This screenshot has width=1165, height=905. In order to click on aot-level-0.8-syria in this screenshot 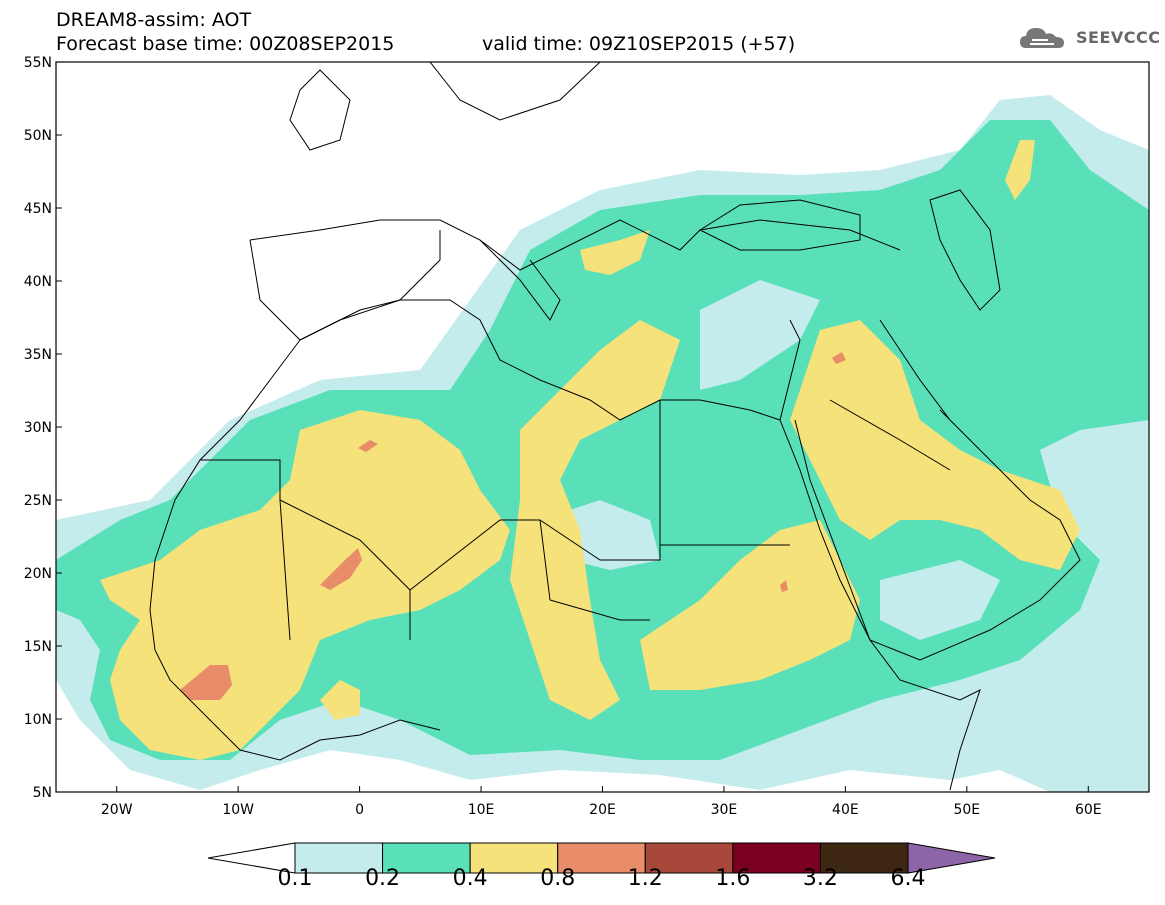, I will do `click(839, 358)`.